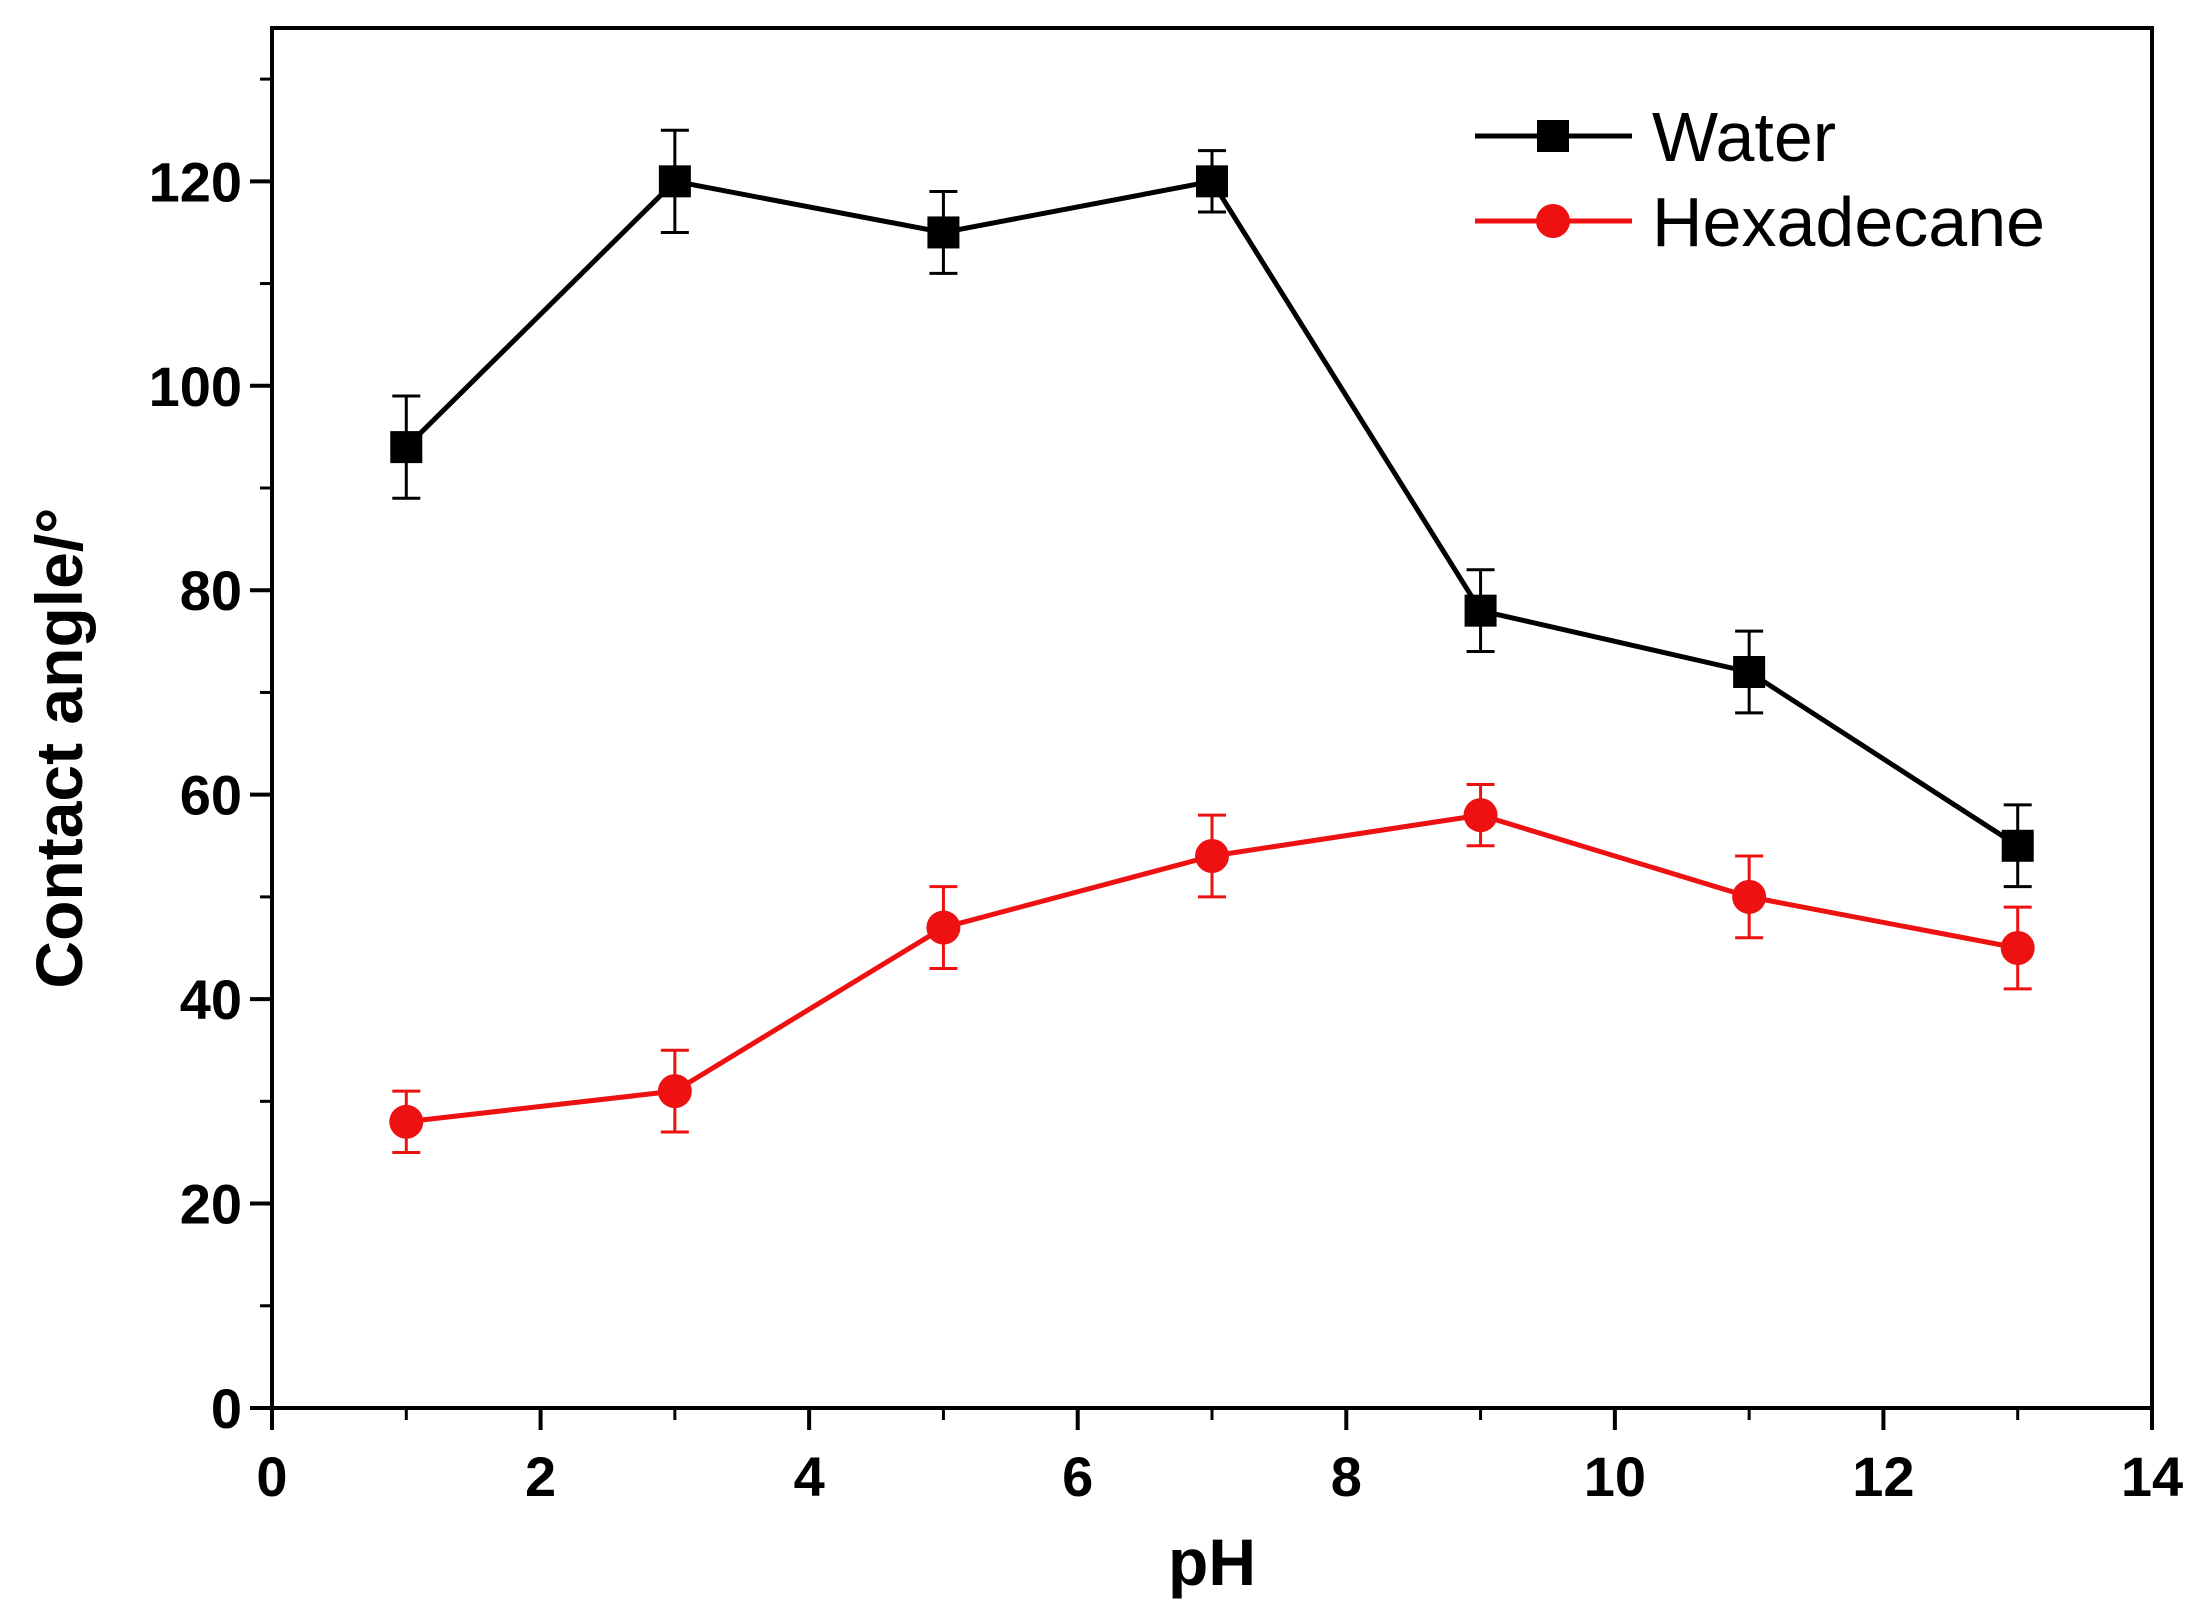  I want to click on x-axis-title: pH, so click(1212, 1562).